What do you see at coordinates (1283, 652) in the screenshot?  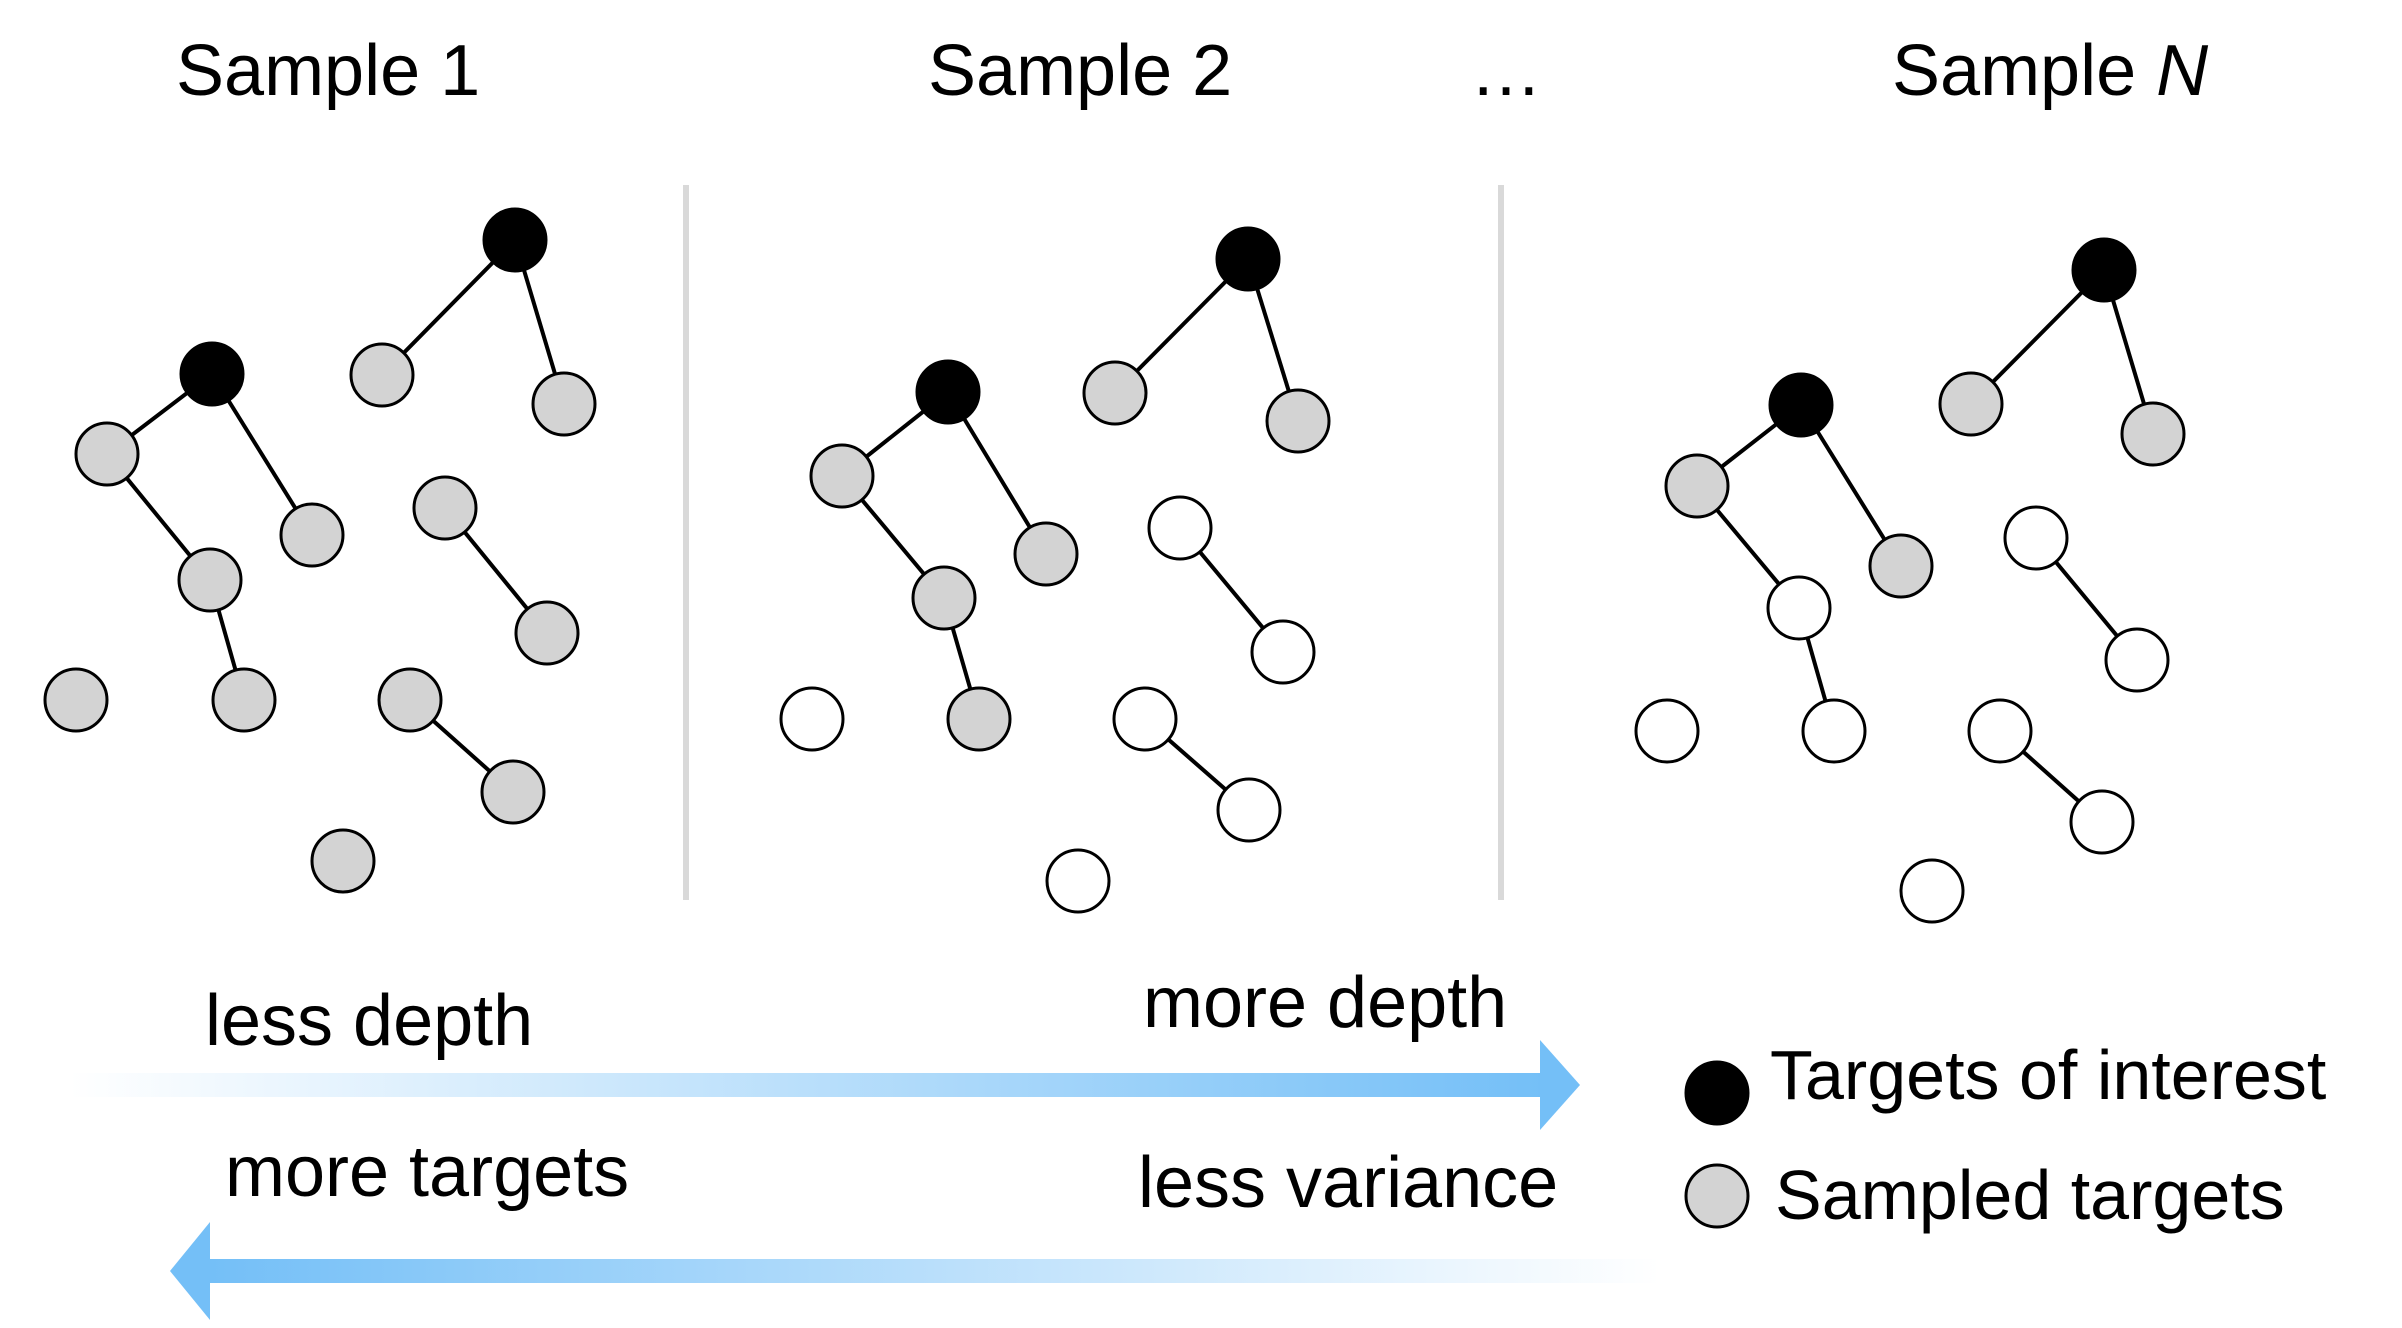 I see `sample-2-node-i-unsampled` at bounding box center [1283, 652].